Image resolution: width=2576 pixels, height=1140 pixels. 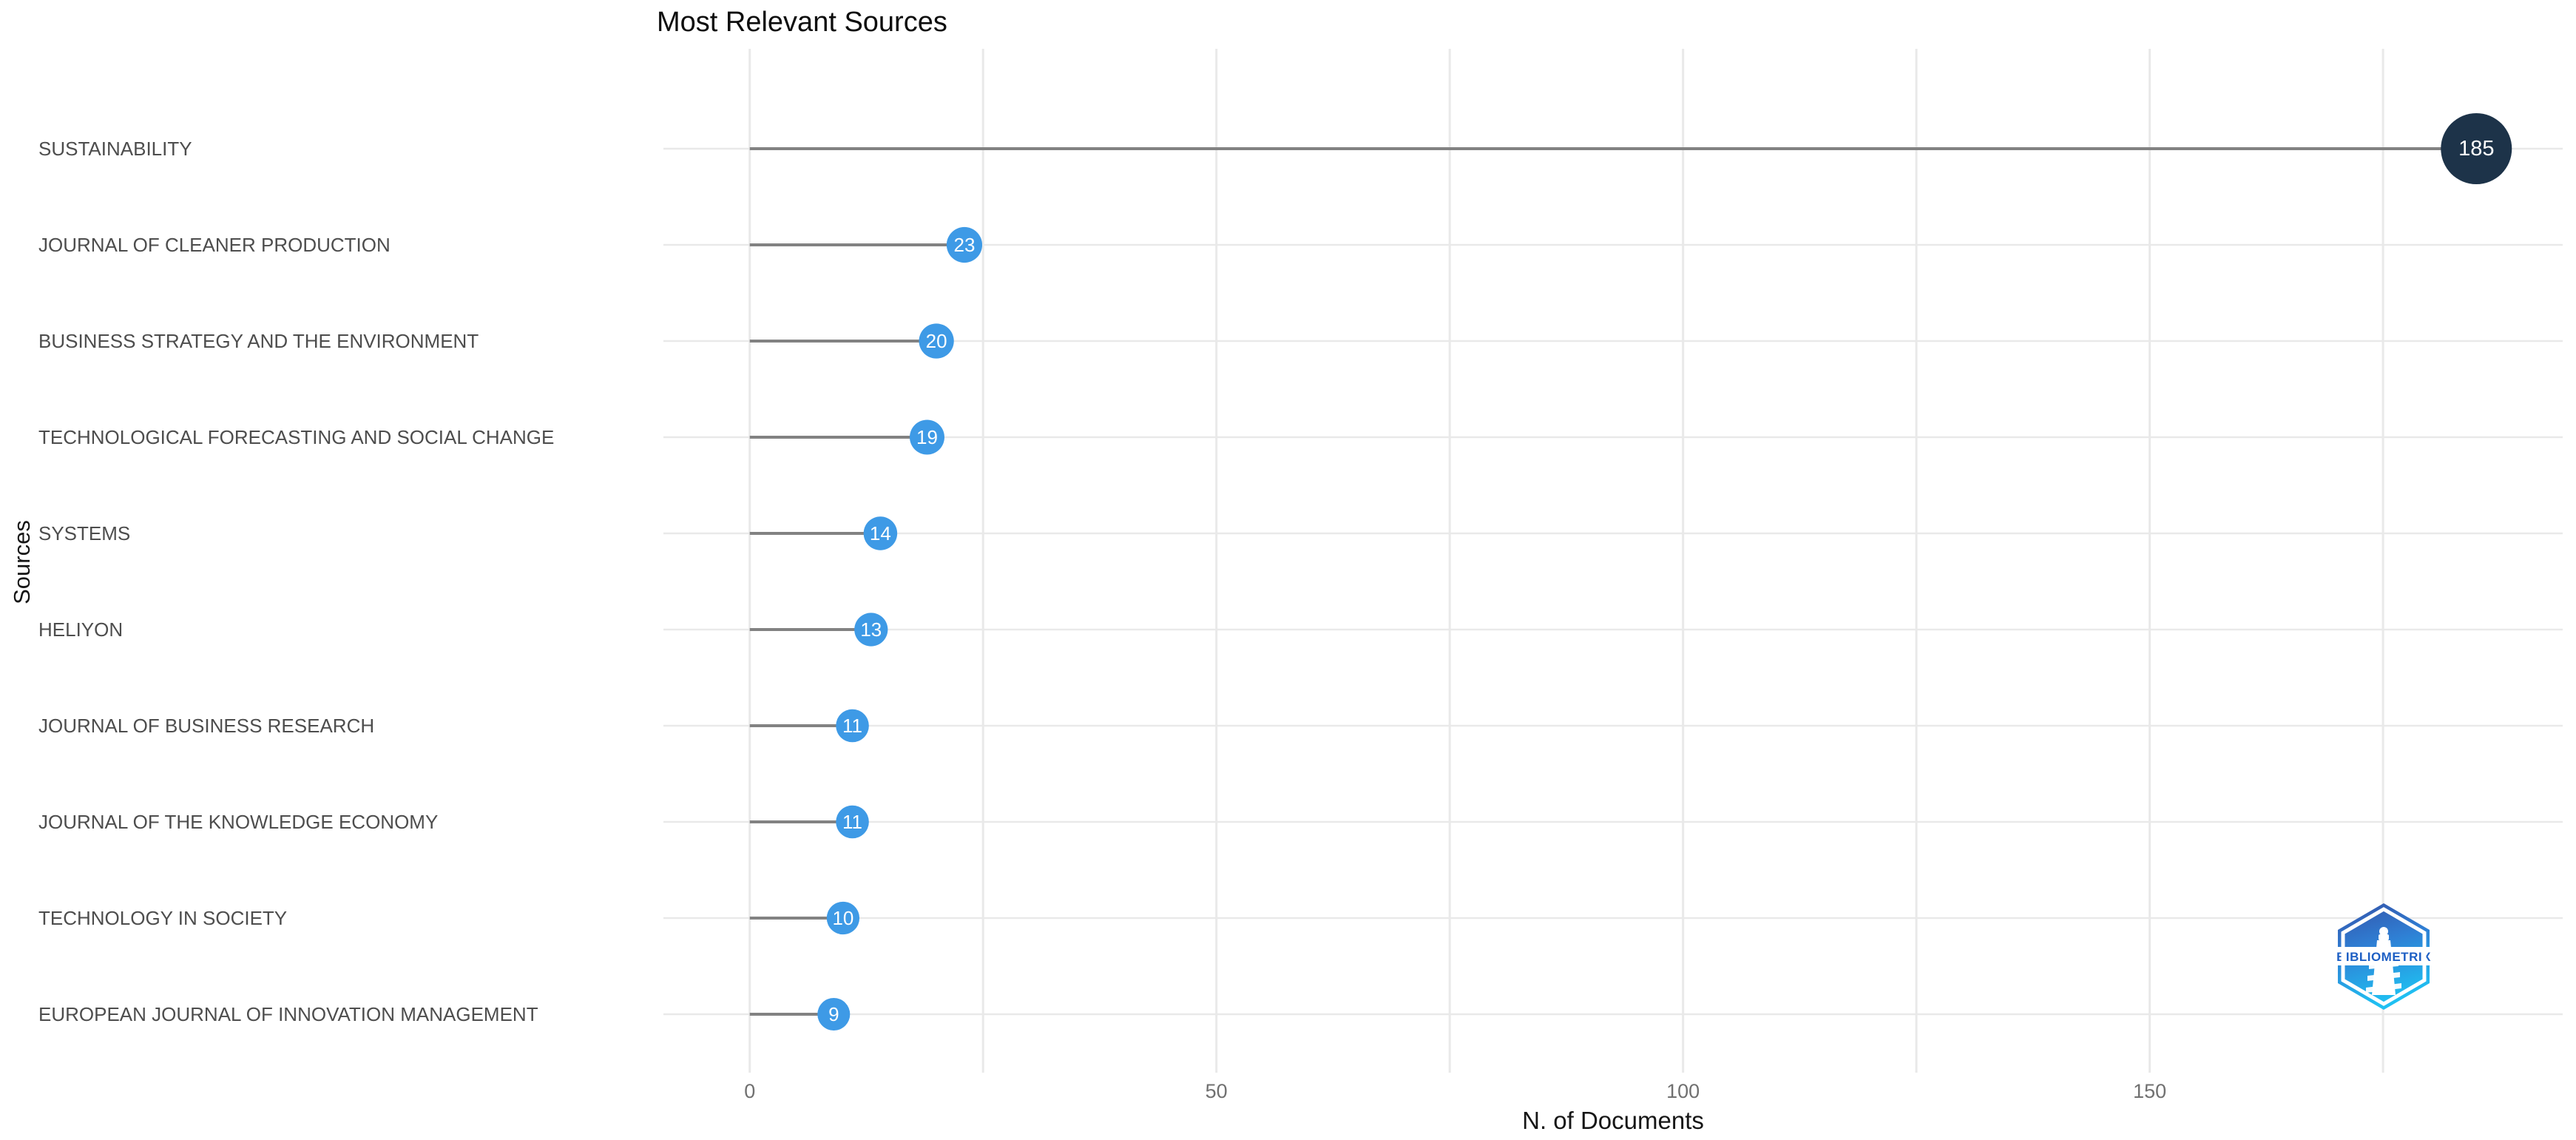 What do you see at coordinates (2149, 1091) in the screenshot?
I see `x-tick-label: 150` at bounding box center [2149, 1091].